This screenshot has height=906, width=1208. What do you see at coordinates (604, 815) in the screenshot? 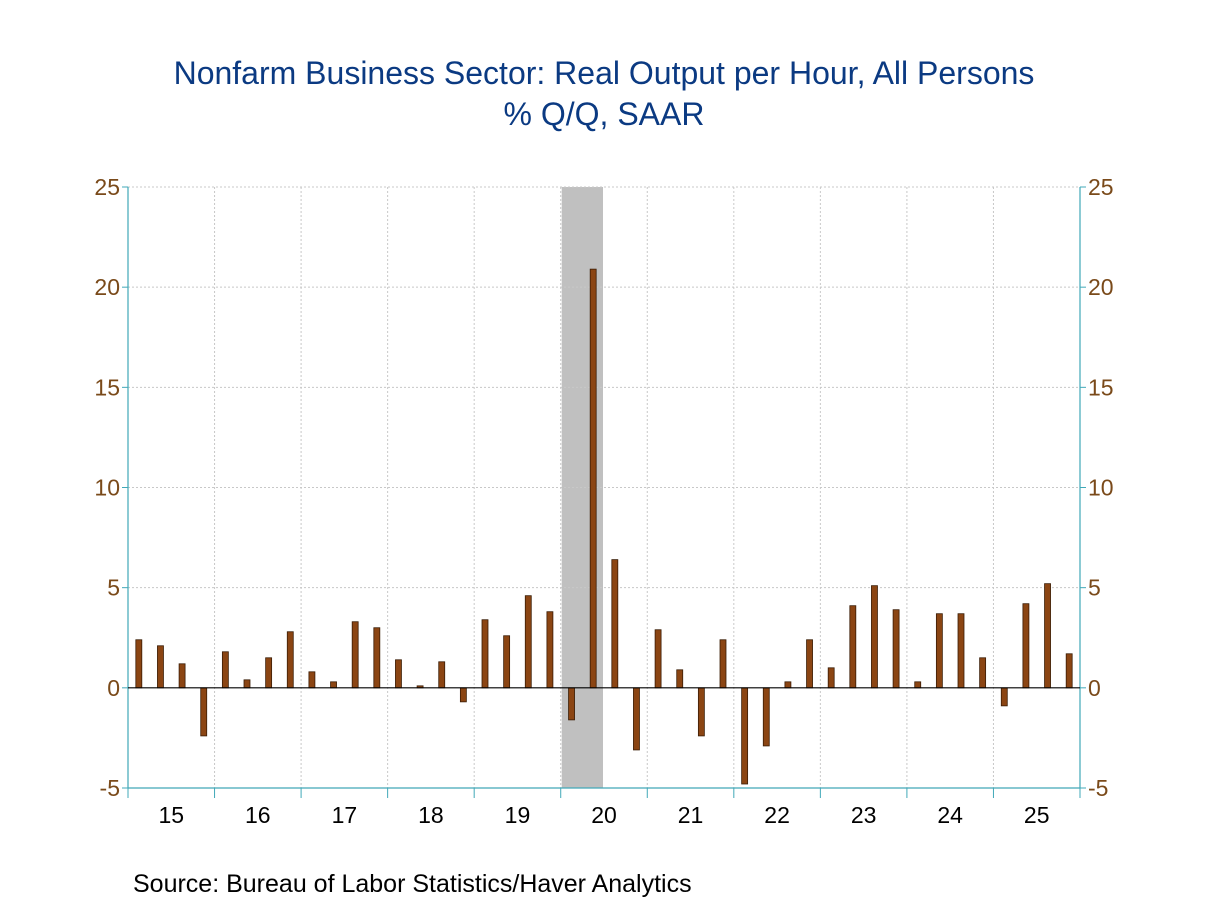
I see `x-tick-label: 20` at bounding box center [604, 815].